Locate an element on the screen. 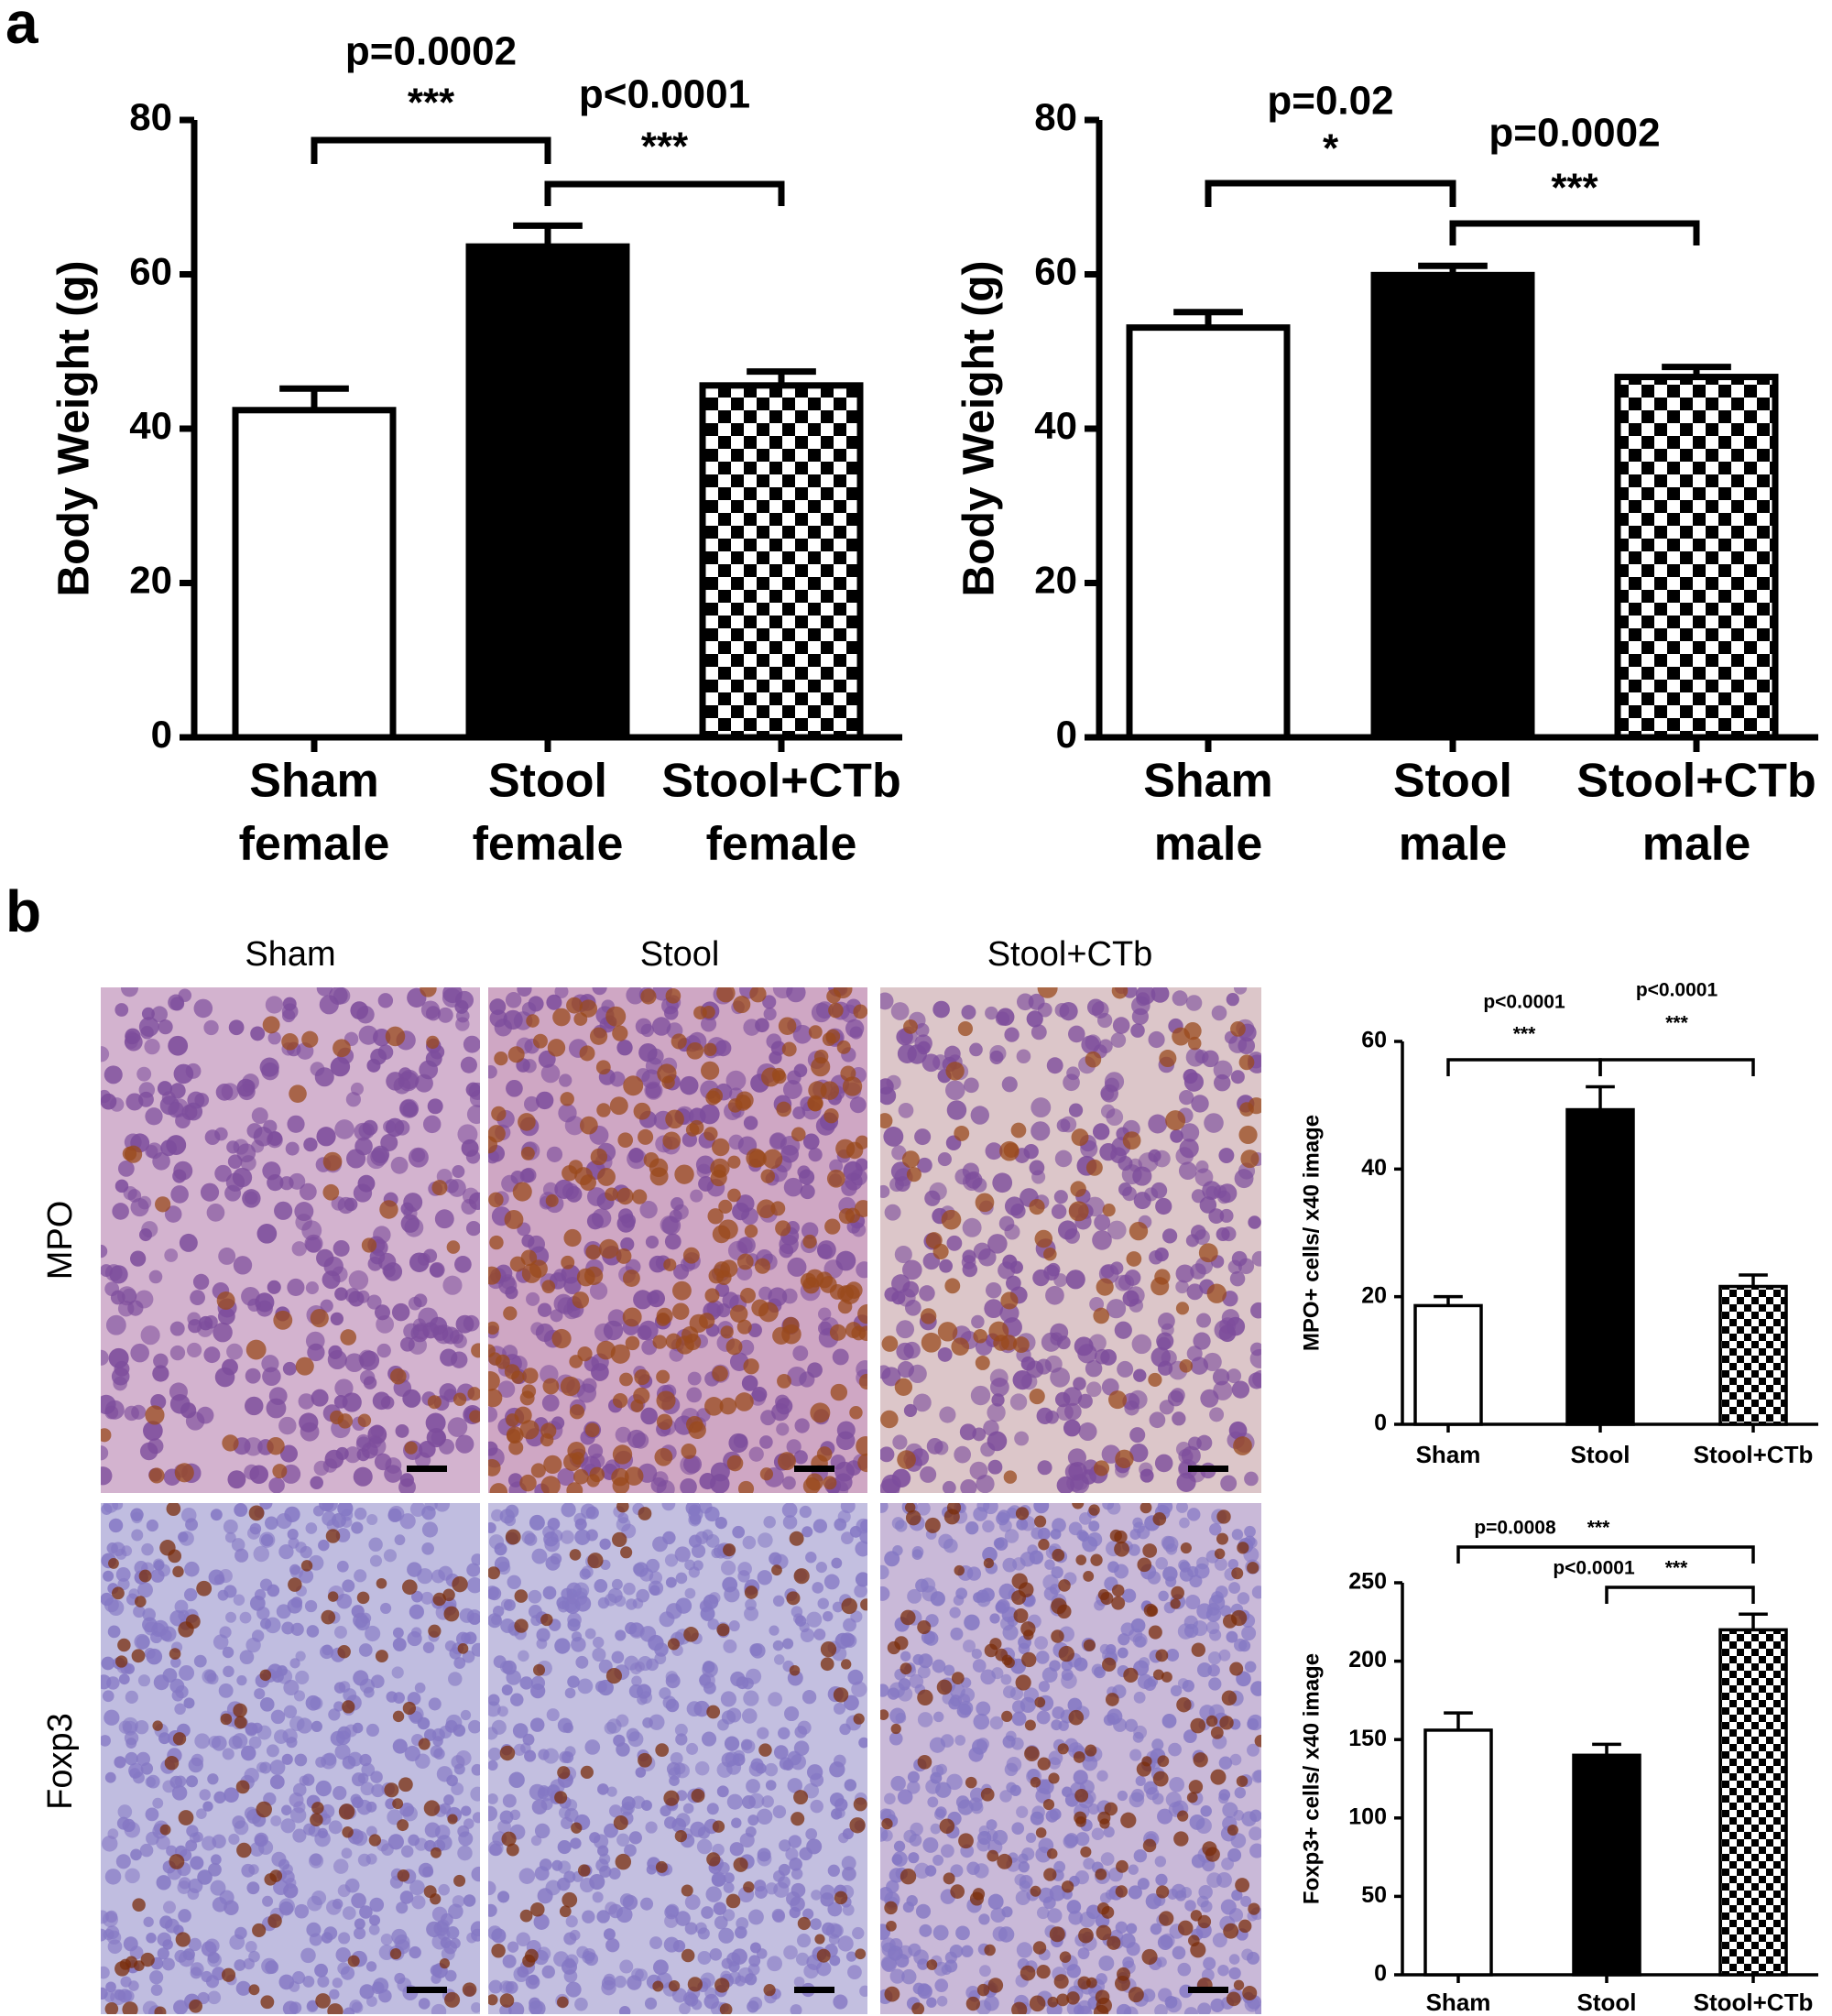 The width and height of the screenshot is (1832, 2016). y-tick-label: 100 is located at coordinates (1368, 1816).